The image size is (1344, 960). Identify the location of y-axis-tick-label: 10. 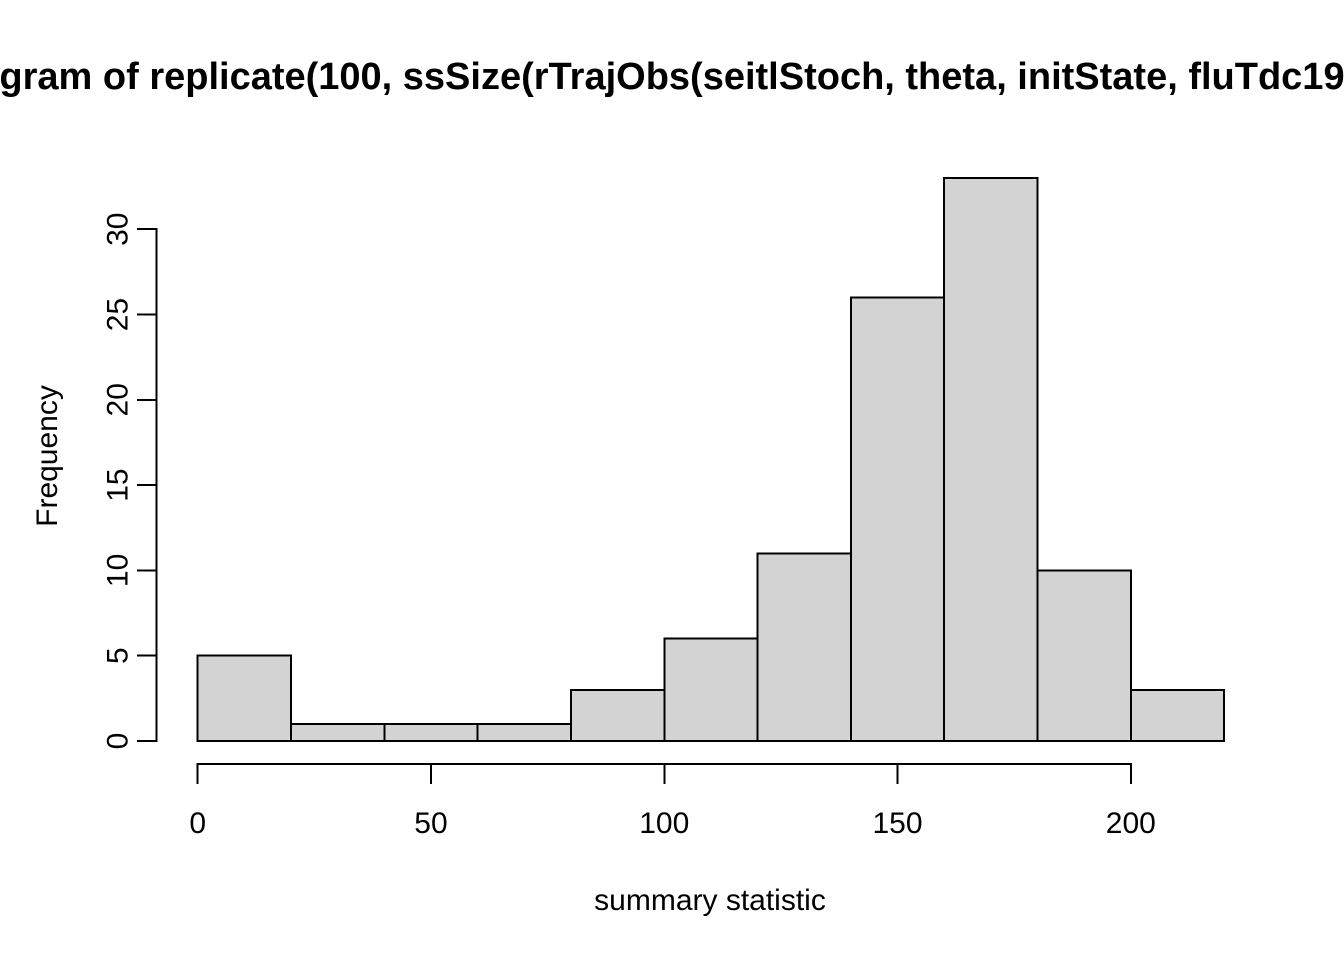
(118, 570).